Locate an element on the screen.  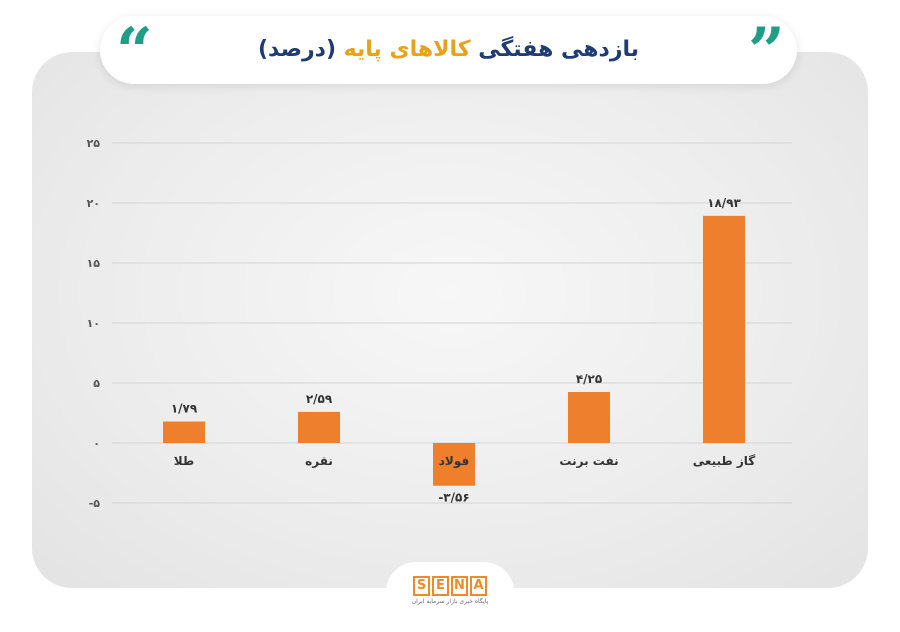
open-quote-icon: “ is located at coordinates (134, 51).